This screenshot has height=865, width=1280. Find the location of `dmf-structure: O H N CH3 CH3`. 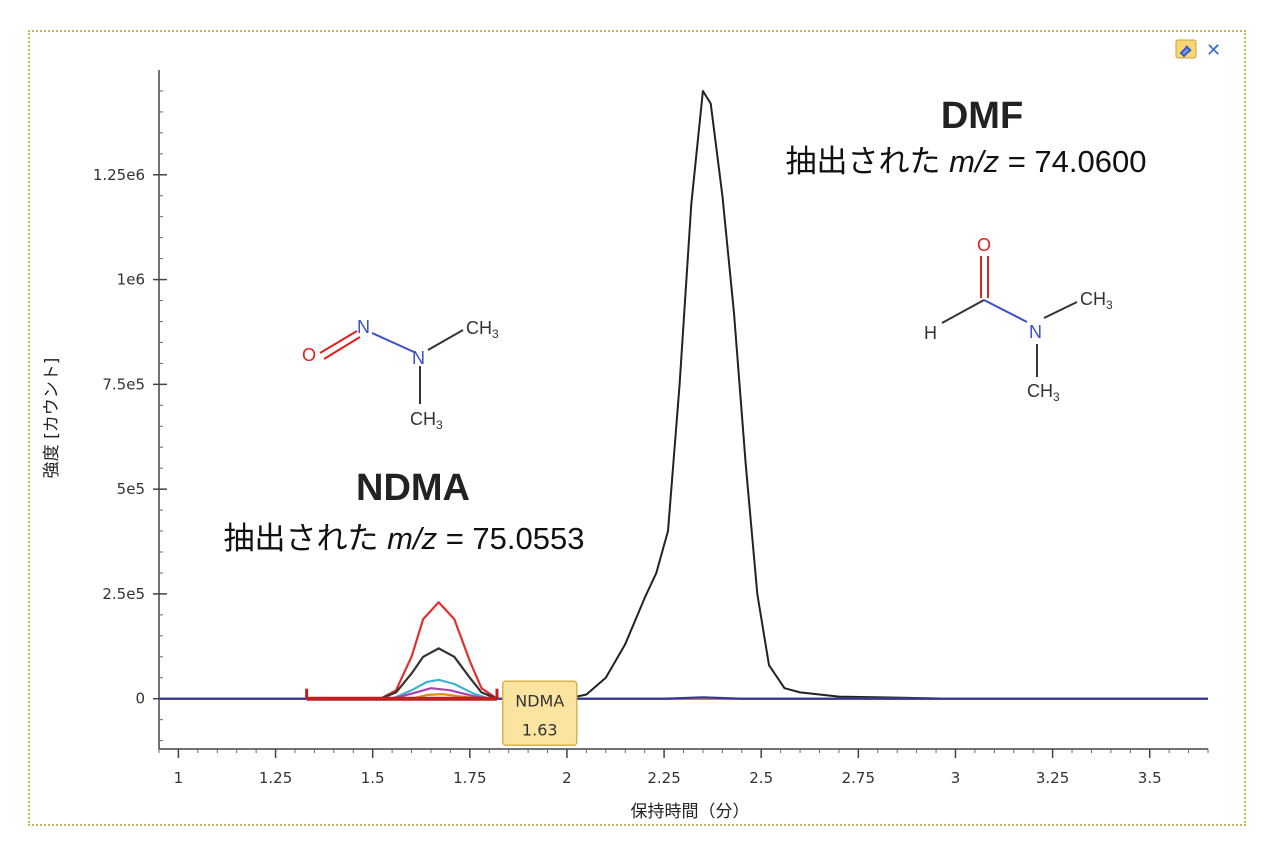

dmf-structure: O H N CH3 CH3 is located at coordinates (1018, 319).